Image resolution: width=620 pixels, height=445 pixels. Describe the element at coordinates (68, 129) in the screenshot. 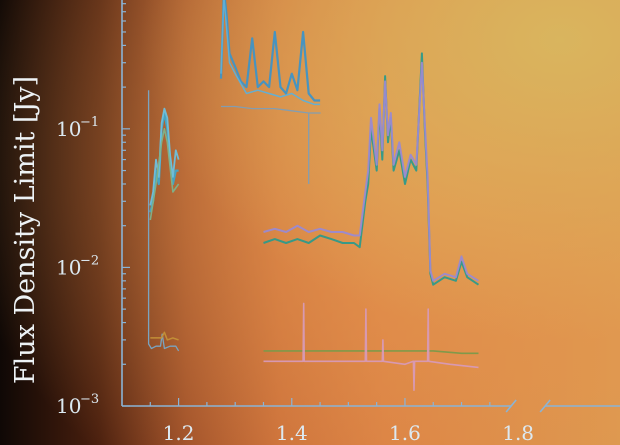

I see `y-tick-label-2: 10` at that location.